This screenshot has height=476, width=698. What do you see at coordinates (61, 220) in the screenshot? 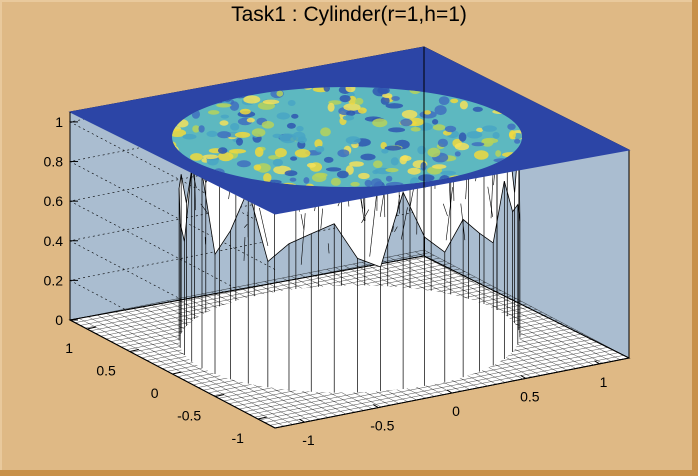
I see `z-axis: 0 0.2 0.4 0.6 0.8 1` at bounding box center [61, 220].